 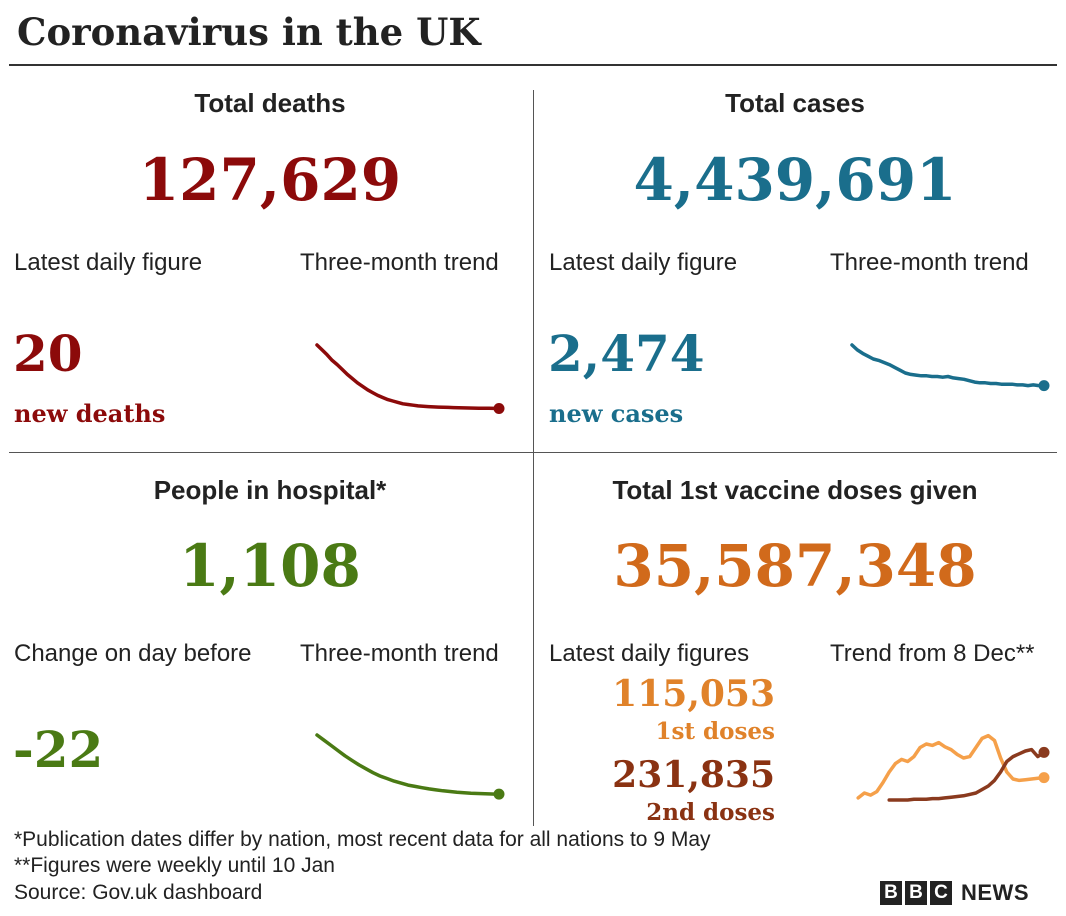 What do you see at coordinates (649, 653) in the screenshot?
I see `vaccine-latest-label: Latest daily figures` at bounding box center [649, 653].